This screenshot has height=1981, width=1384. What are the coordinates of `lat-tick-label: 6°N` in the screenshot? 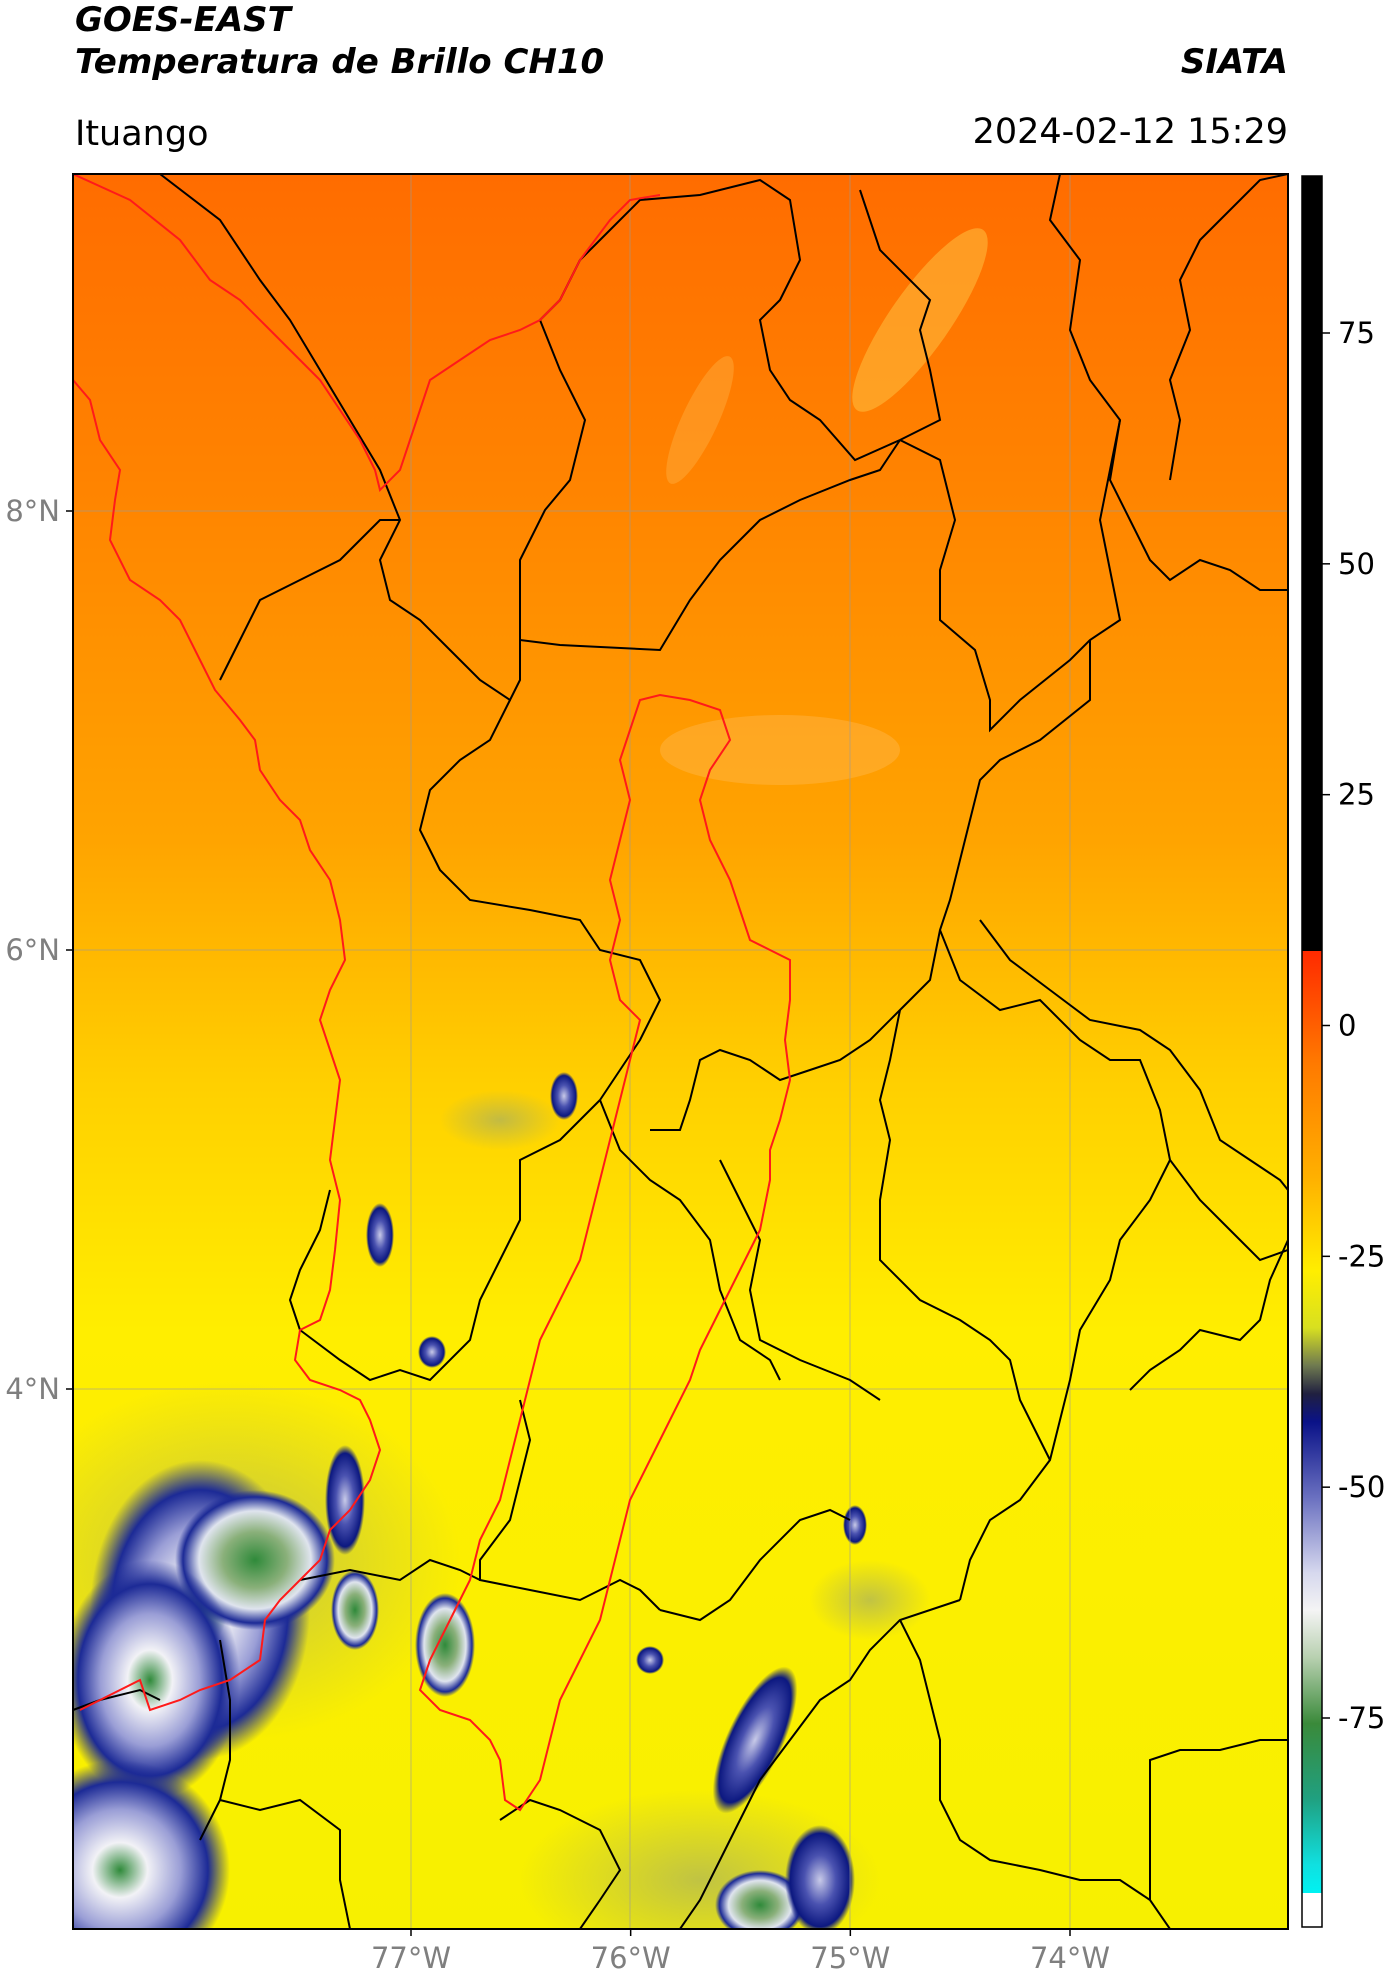 It's located at (32, 950).